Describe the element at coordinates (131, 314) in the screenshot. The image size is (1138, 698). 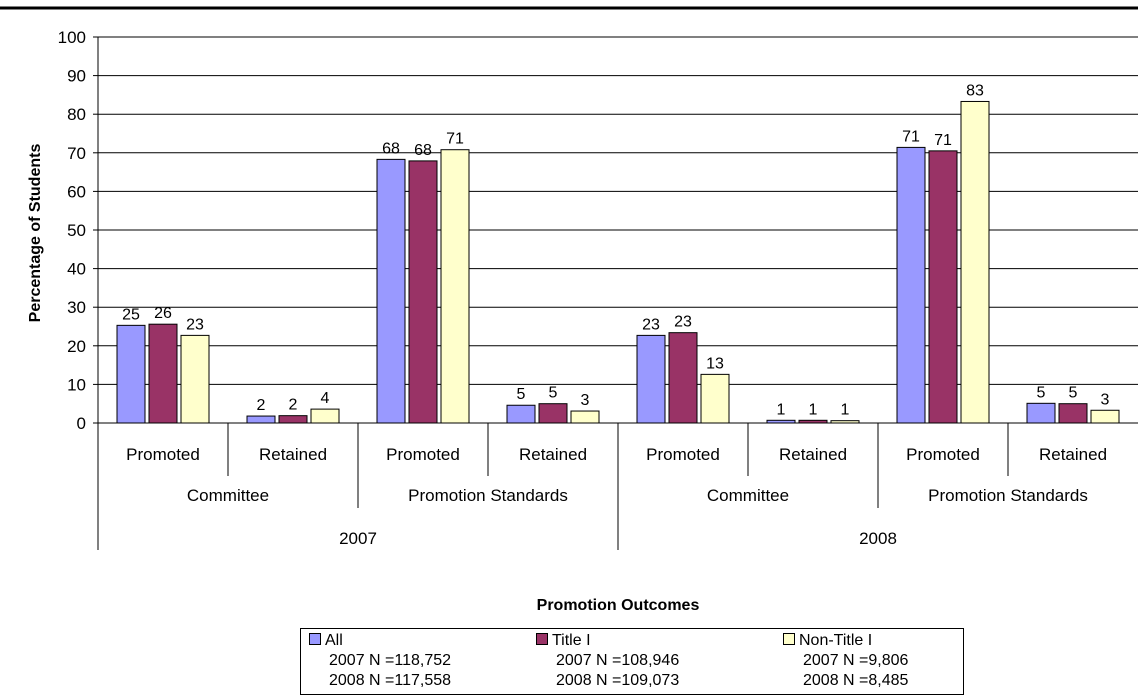
I see `data-label: 25` at that location.